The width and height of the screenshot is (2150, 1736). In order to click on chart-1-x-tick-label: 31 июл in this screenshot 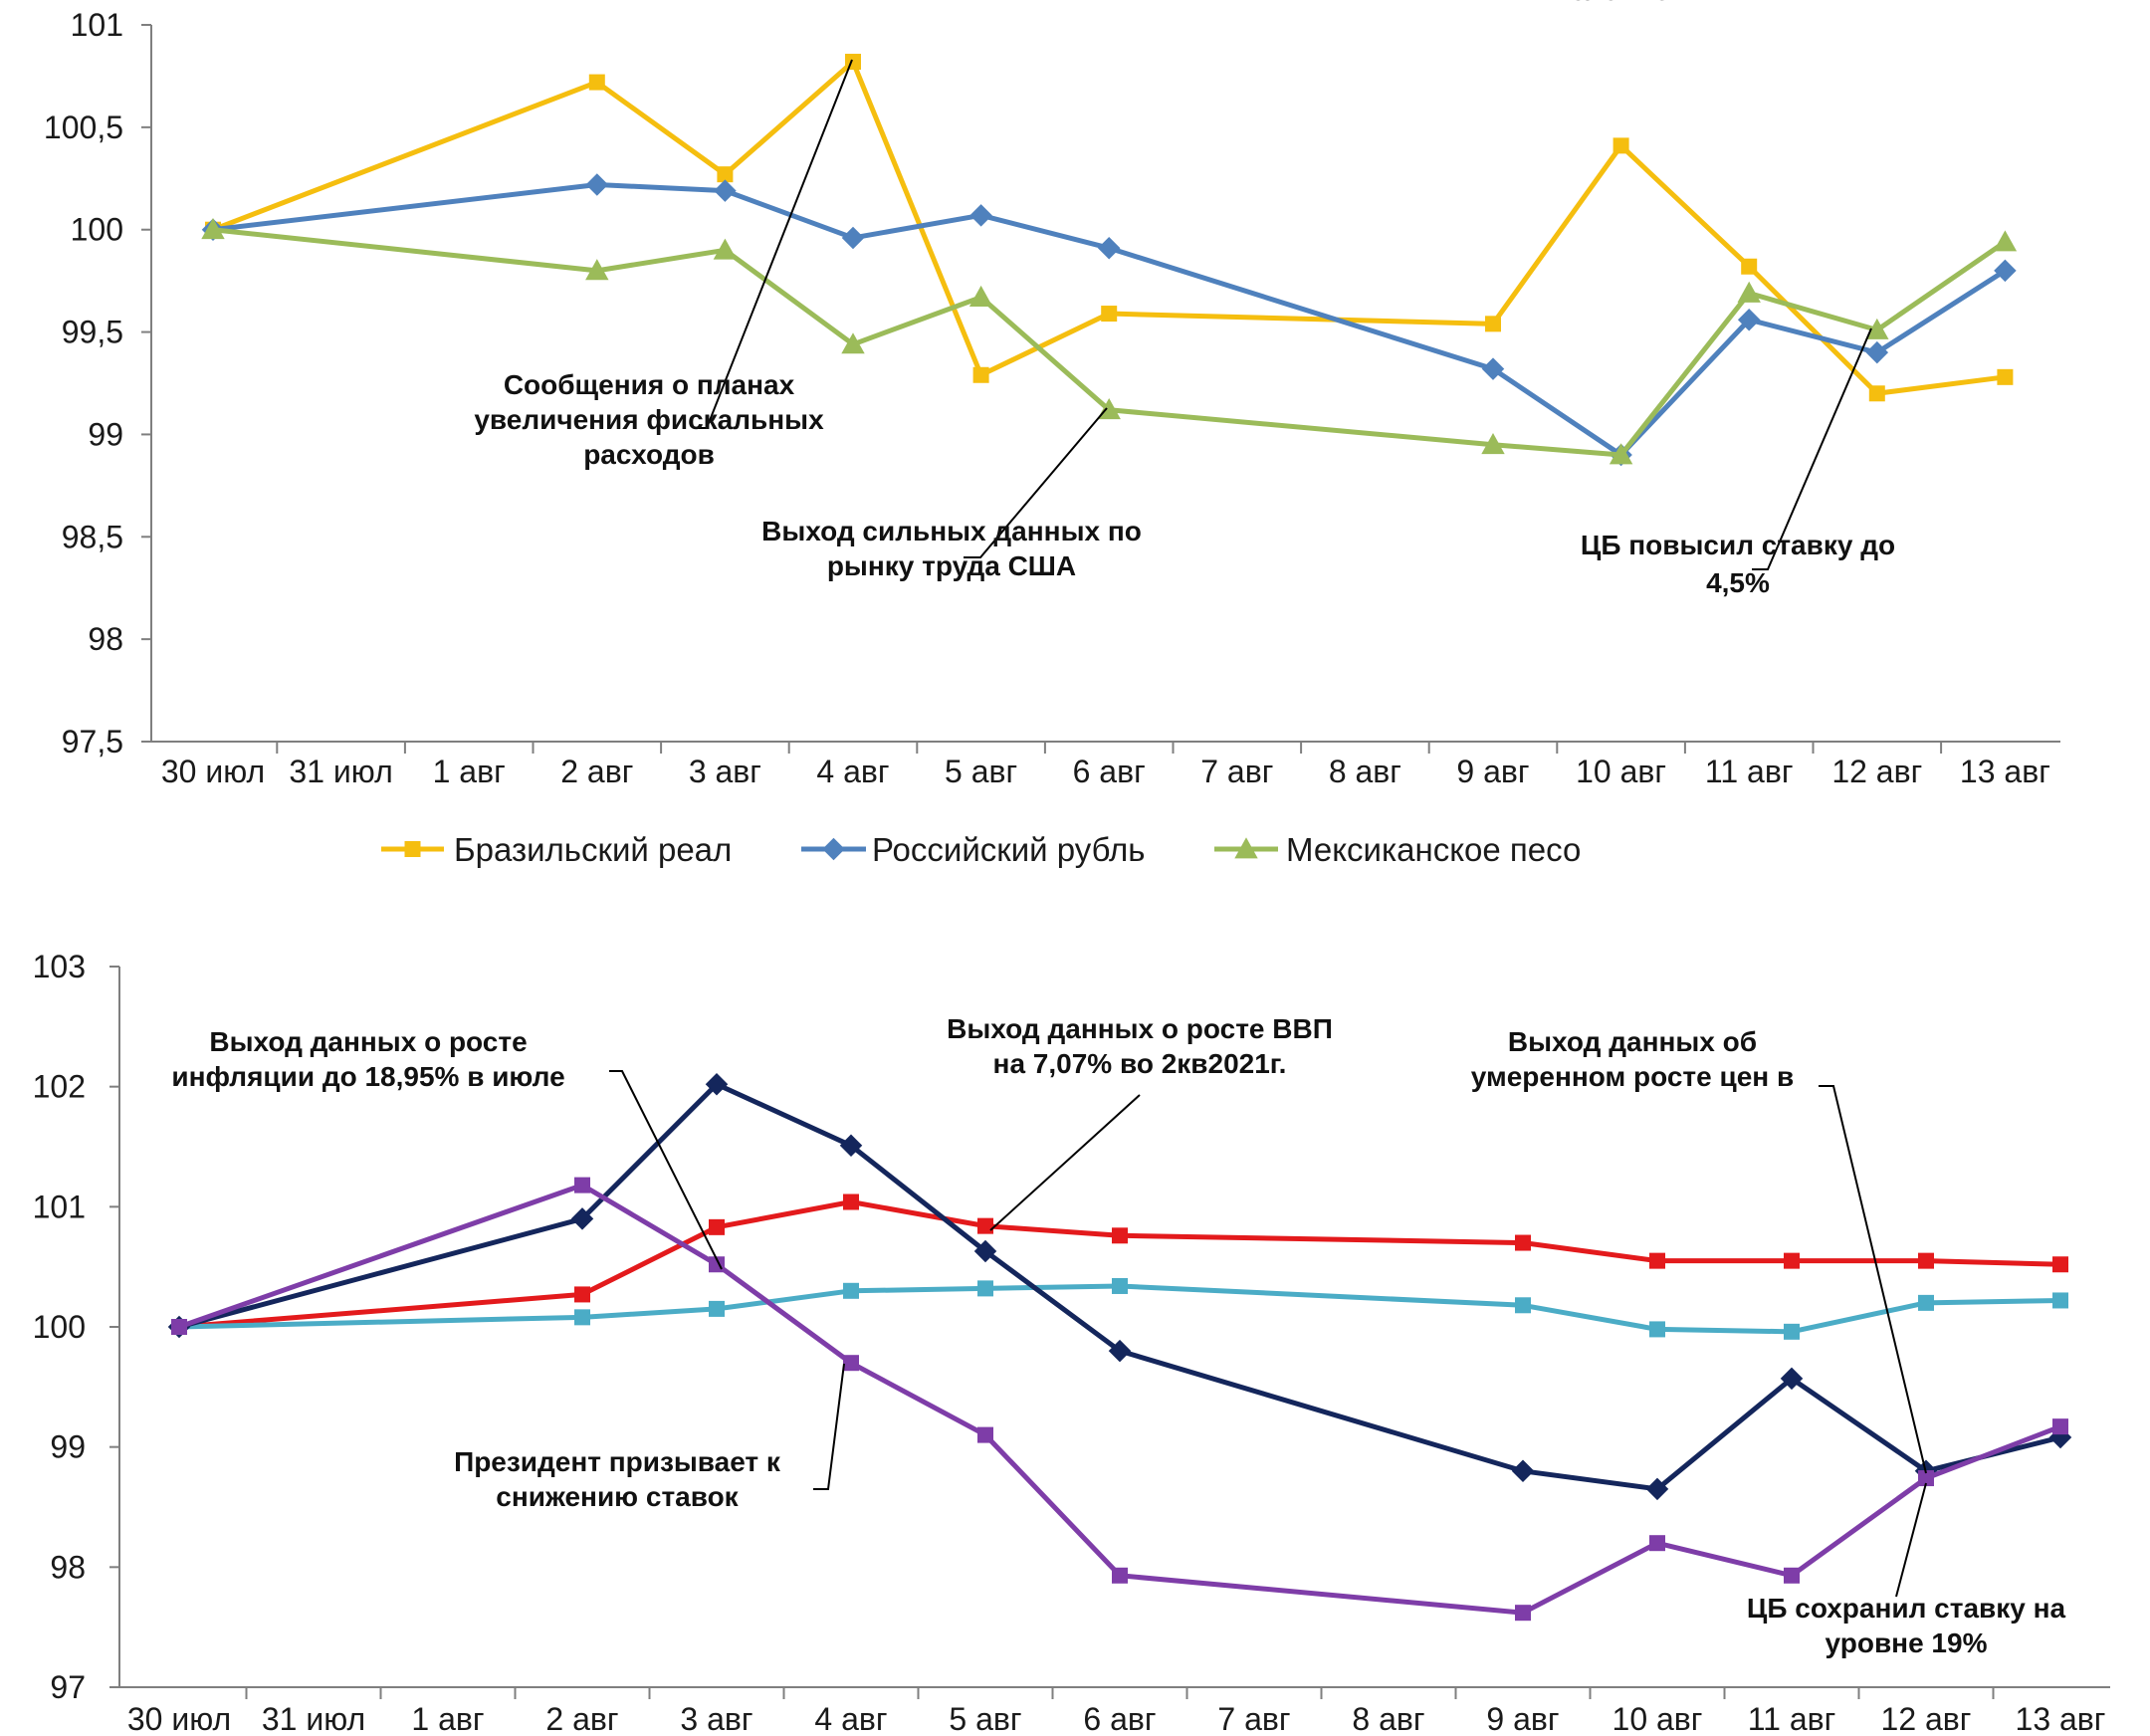, I will do `click(340, 772)`.